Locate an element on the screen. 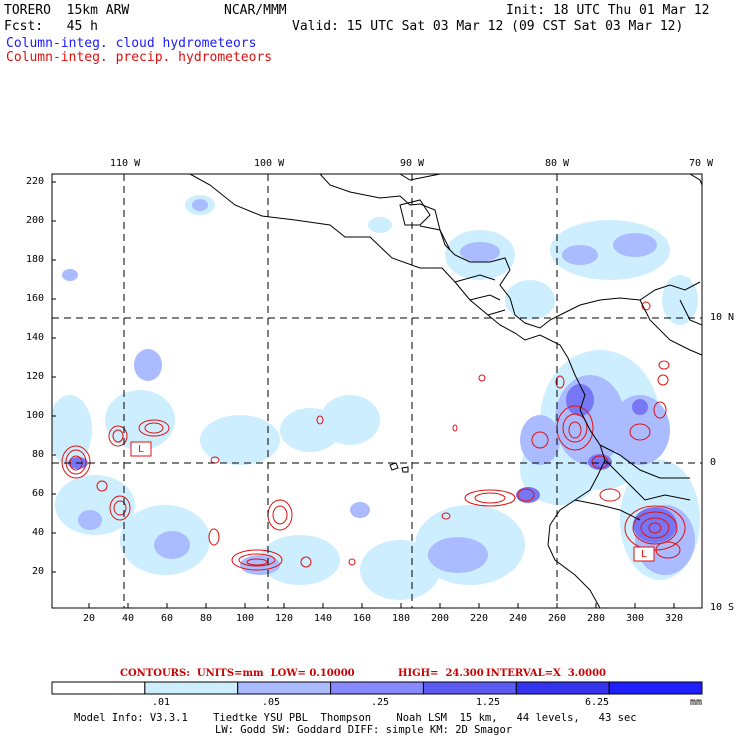 The image size is (740, 740). y-tick-label: 80 is located at coordinates (38, 454).